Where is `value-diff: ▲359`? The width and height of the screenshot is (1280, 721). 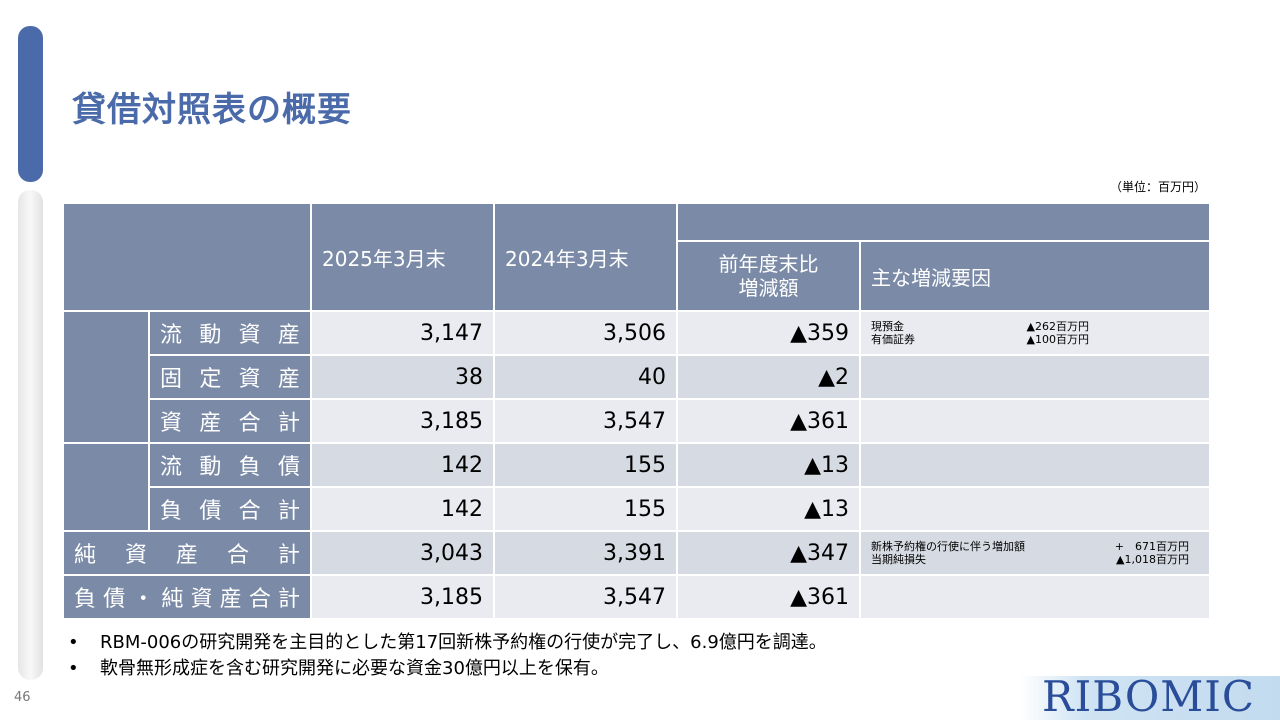
value-diff: ▲359 is located at coordinates (768, 333).